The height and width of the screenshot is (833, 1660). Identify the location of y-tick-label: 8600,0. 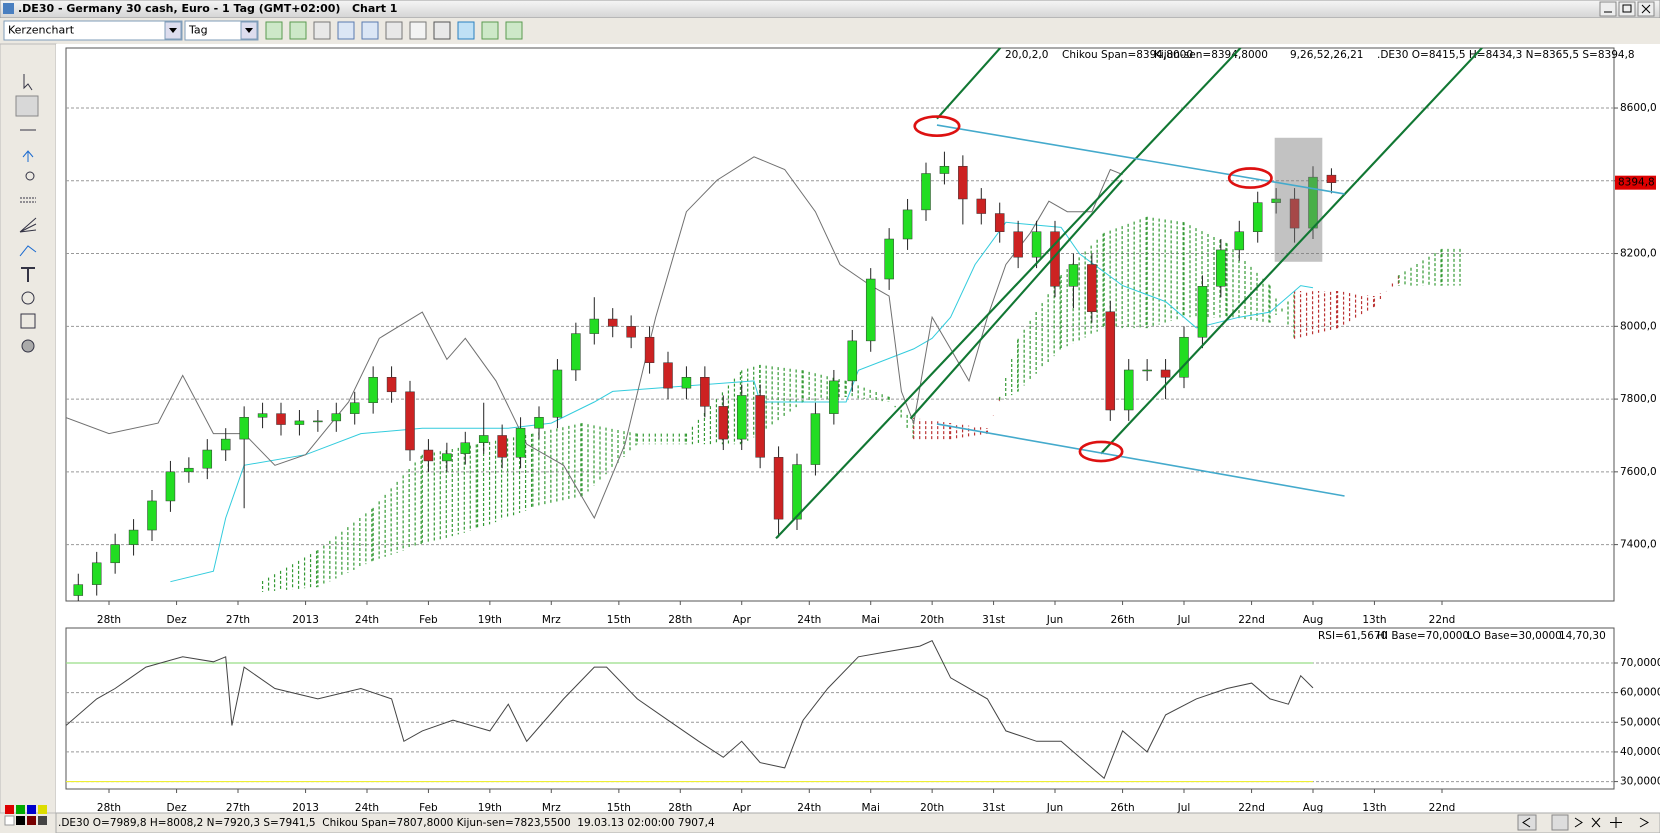
(1638, 108).